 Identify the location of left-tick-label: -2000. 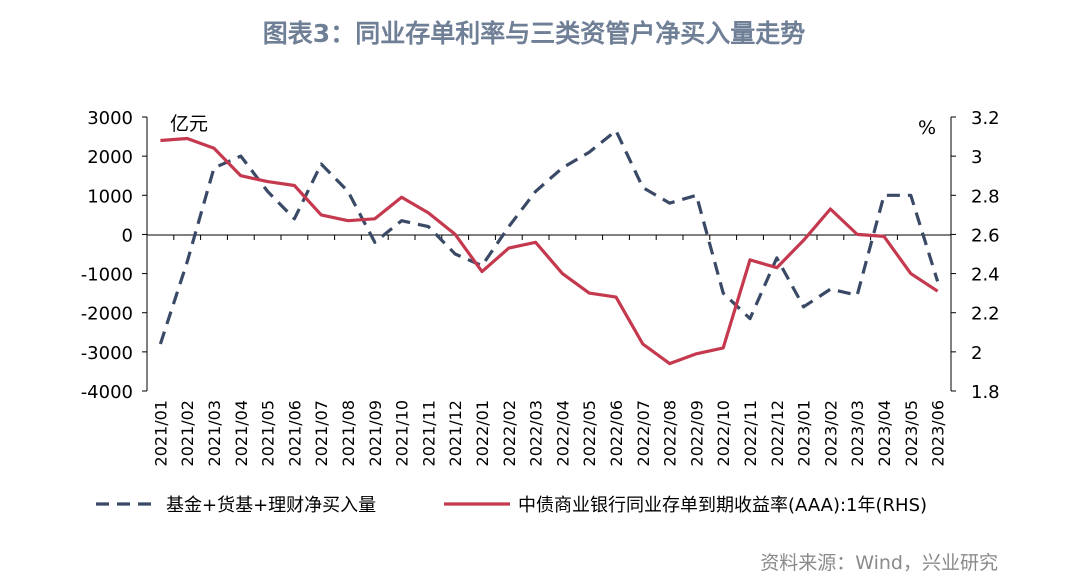
(107, 314).